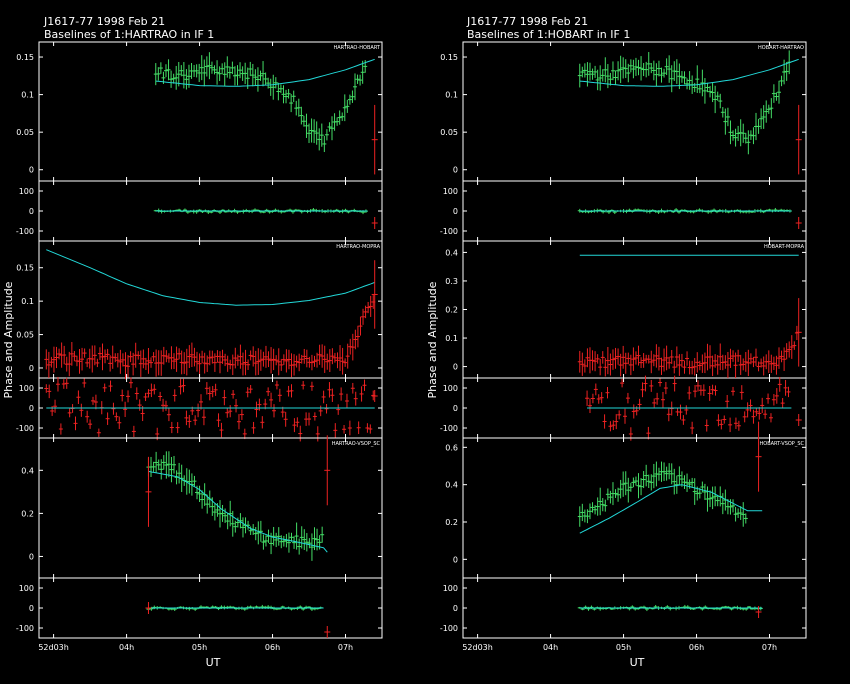  What do you see at coordinates (637, 662) in the screenshot?
I see `right-xlabel: UT` at bounding box center [637, 662].